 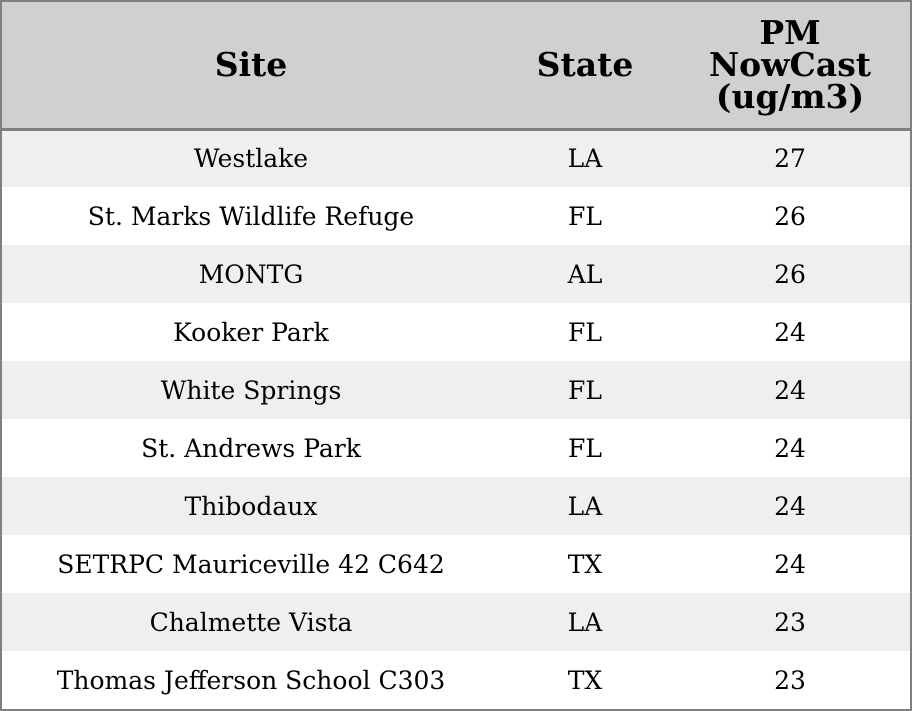 What do you see at coordinates (456, 274) in the screenshot?
I see `table-row: MONTG AL 26` at bounding box center [456, 274].